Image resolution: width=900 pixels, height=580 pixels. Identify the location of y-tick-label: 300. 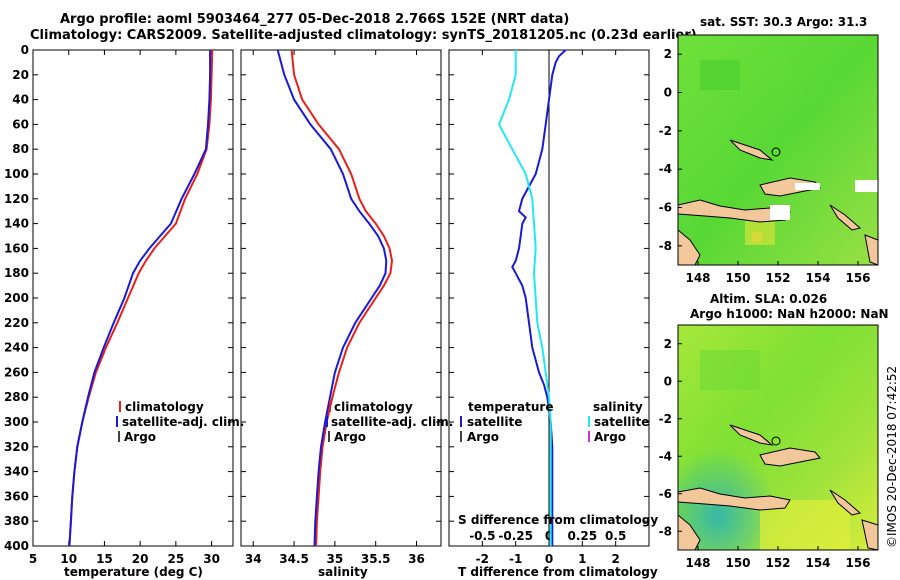
(16, 422).